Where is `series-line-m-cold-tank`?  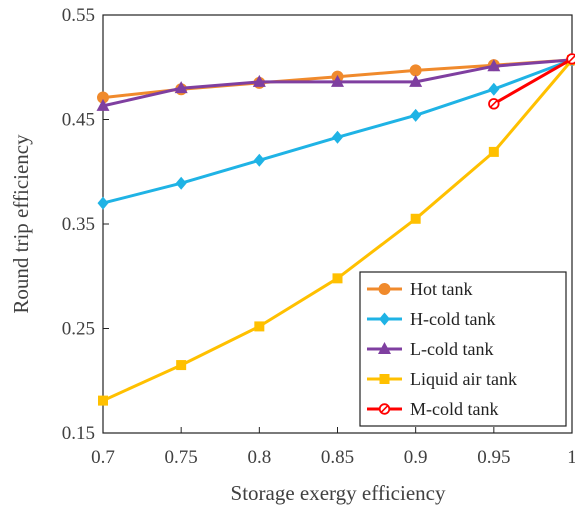
series-line-m-cold-tank is located at coordinates (533, 81).